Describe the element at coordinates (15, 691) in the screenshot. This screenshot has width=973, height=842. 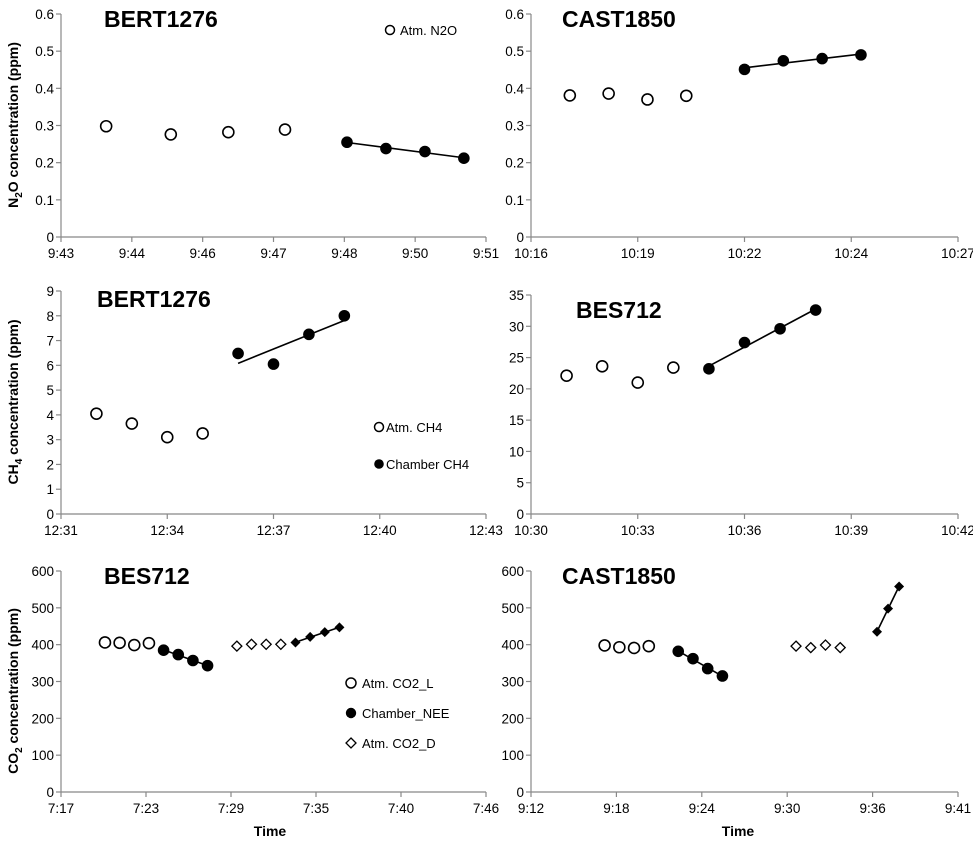
I see `y-axis-title: CO2 concentration (ppm)` at that location.